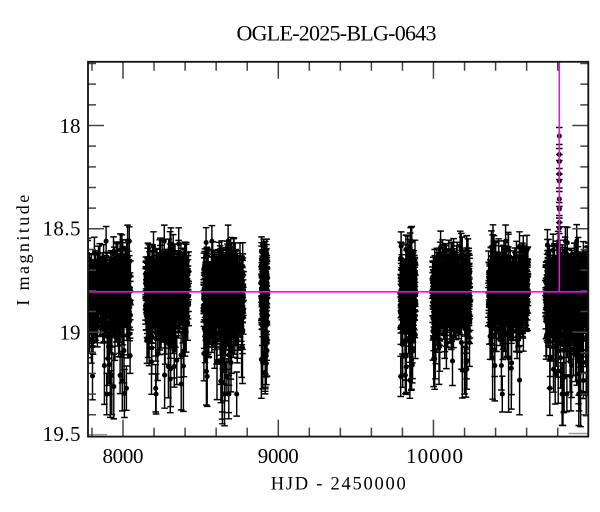  I want to click on svg-text: 8000, so click(123, 456).